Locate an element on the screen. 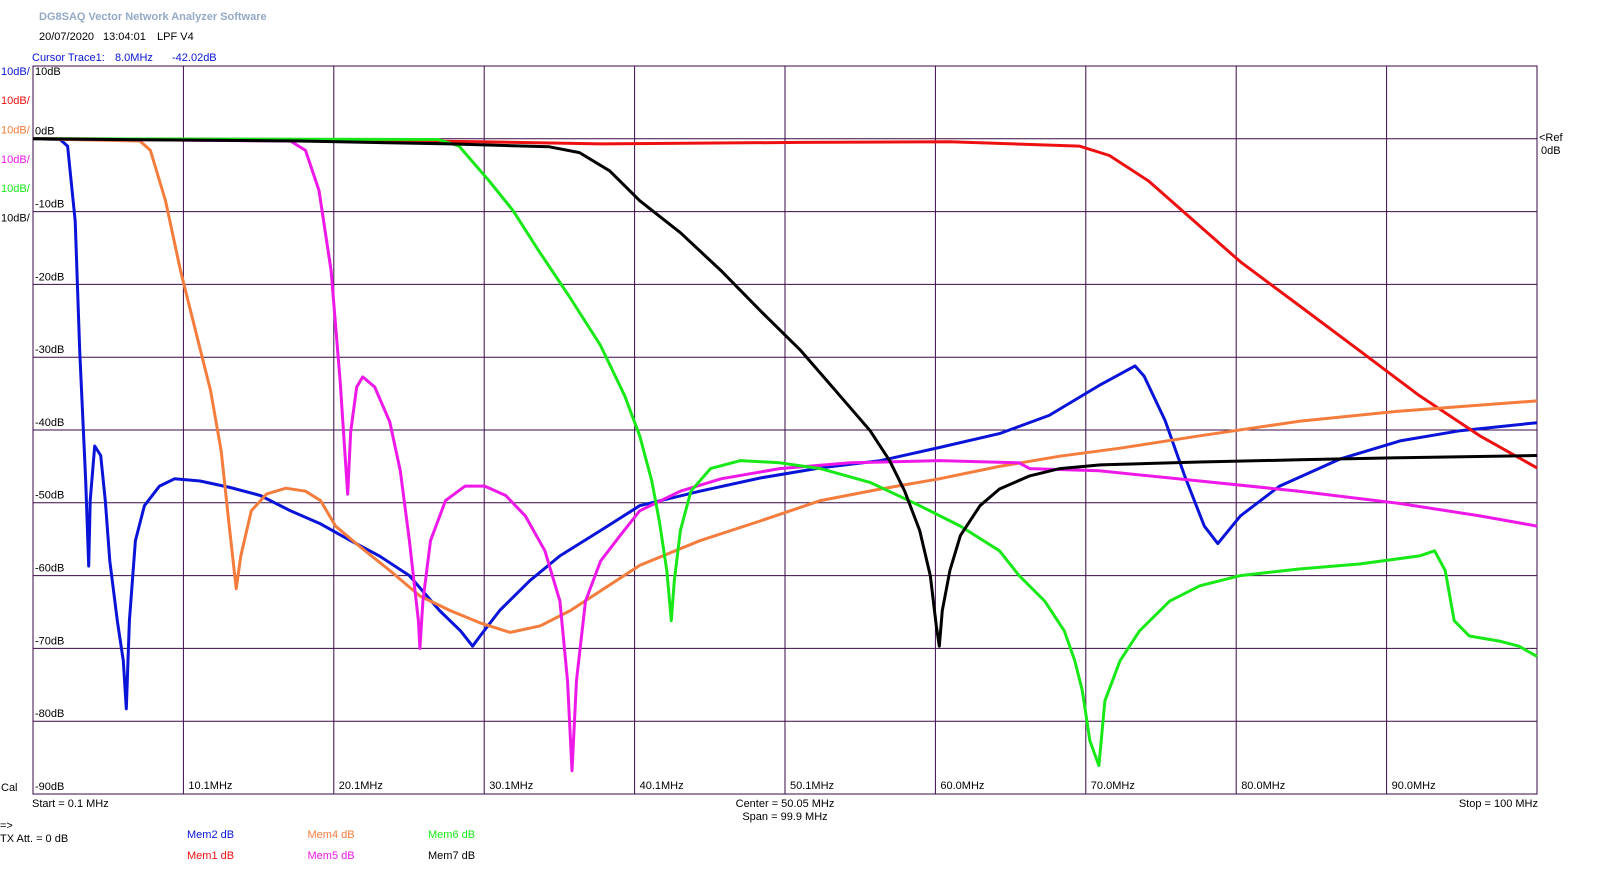  cursor-label: Cursor Trace1: is located at coordinates (68, 58).